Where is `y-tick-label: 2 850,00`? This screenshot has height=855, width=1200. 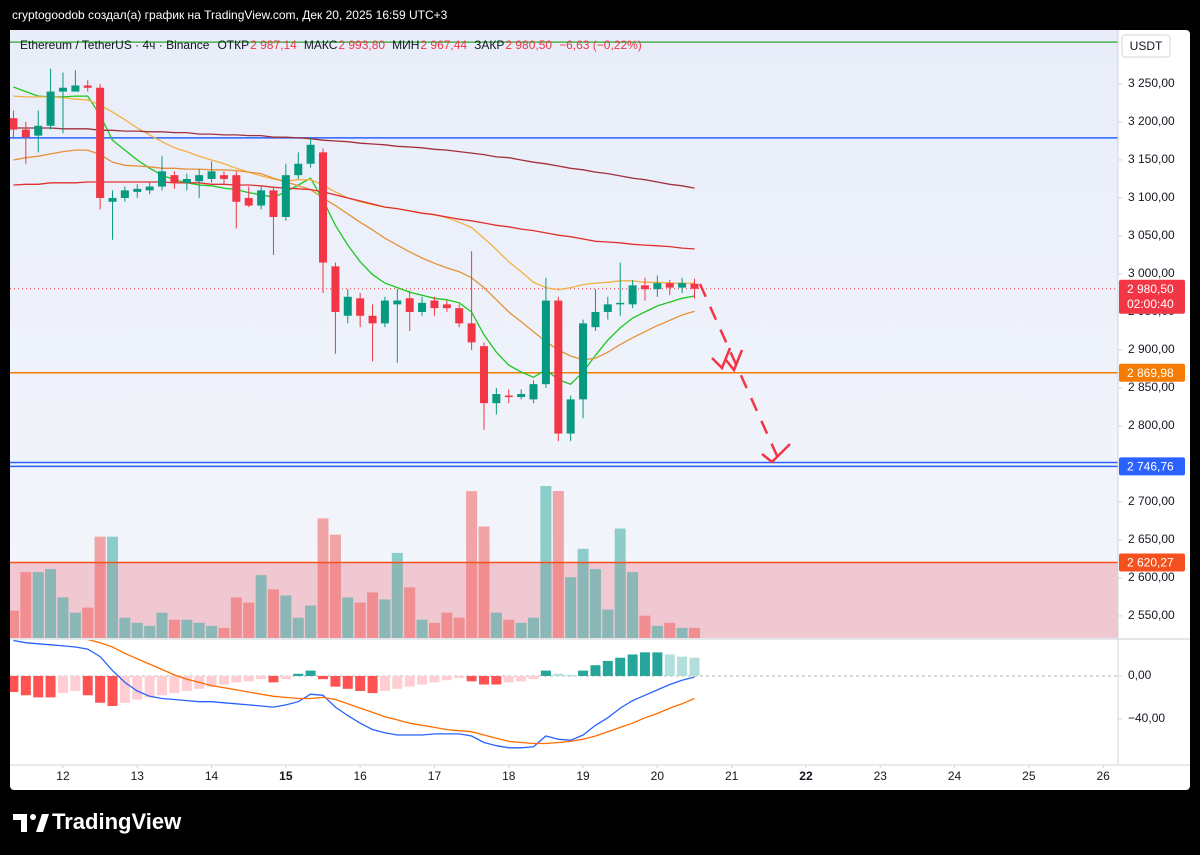 y-tick-label: 2 850,00 is located at coordinates (1151, 387).